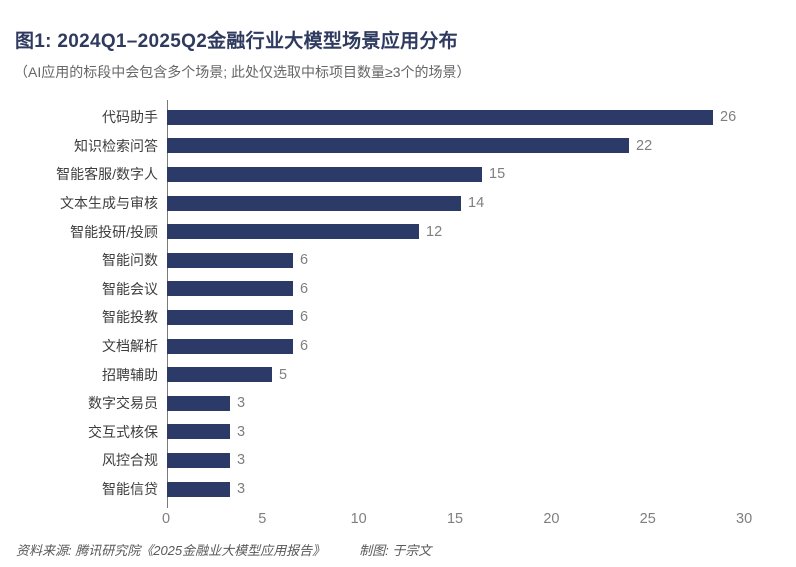 This screenshot has height=567, width=796. I want to click on category-label: 智能信贷, so click(130, 489).